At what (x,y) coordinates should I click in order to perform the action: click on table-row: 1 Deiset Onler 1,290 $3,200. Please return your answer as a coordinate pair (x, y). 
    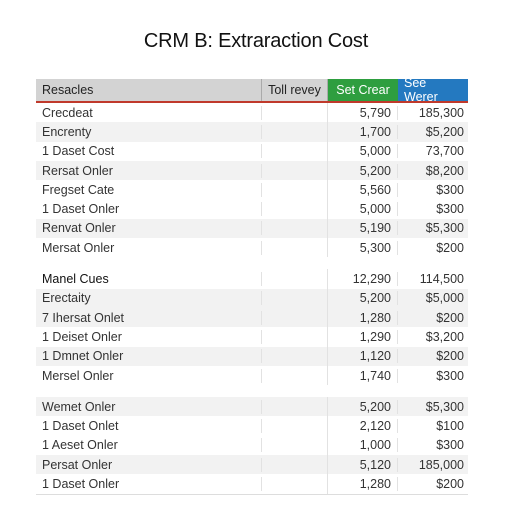
    Looking at the image, I should click on (252, 337).